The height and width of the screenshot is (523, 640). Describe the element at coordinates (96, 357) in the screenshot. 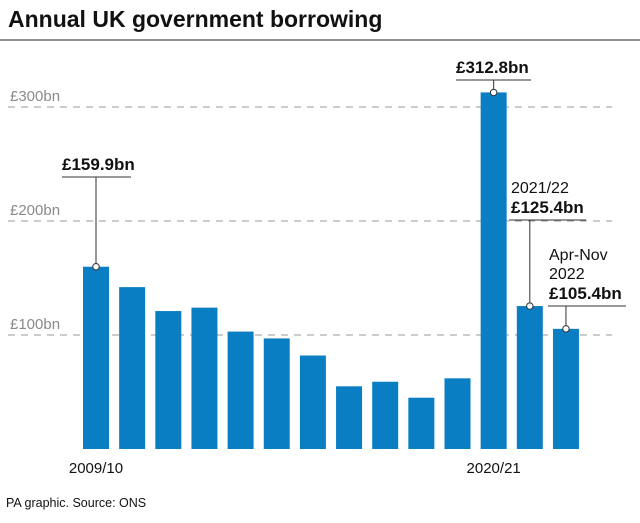

I see `bar-2009/10` at that location.